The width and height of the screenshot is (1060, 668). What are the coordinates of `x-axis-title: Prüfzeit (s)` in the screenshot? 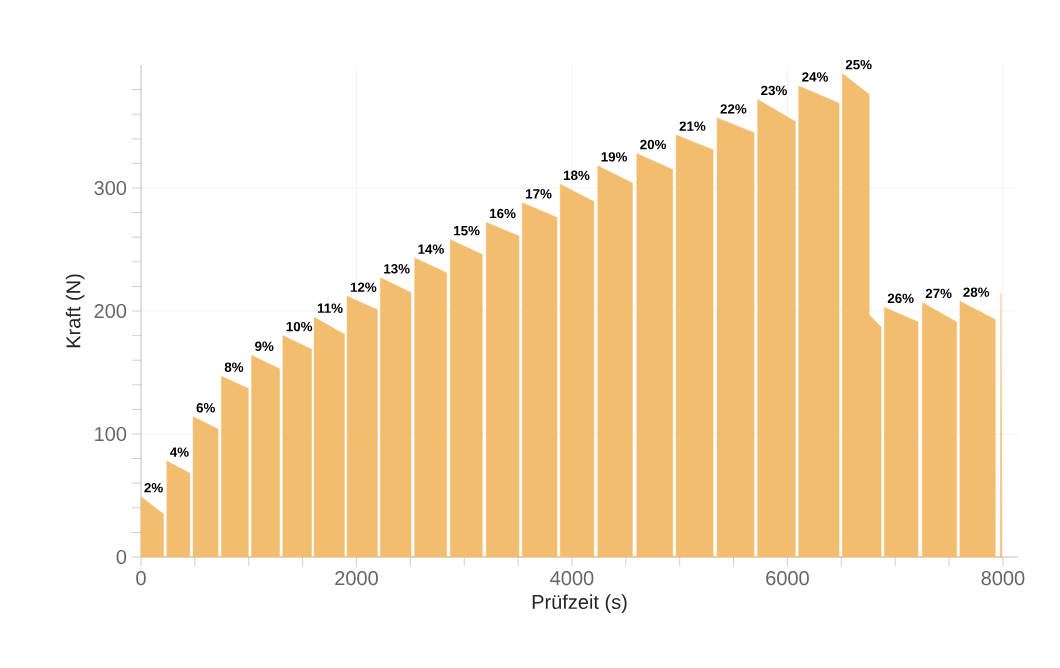 It's located at (579, 603).